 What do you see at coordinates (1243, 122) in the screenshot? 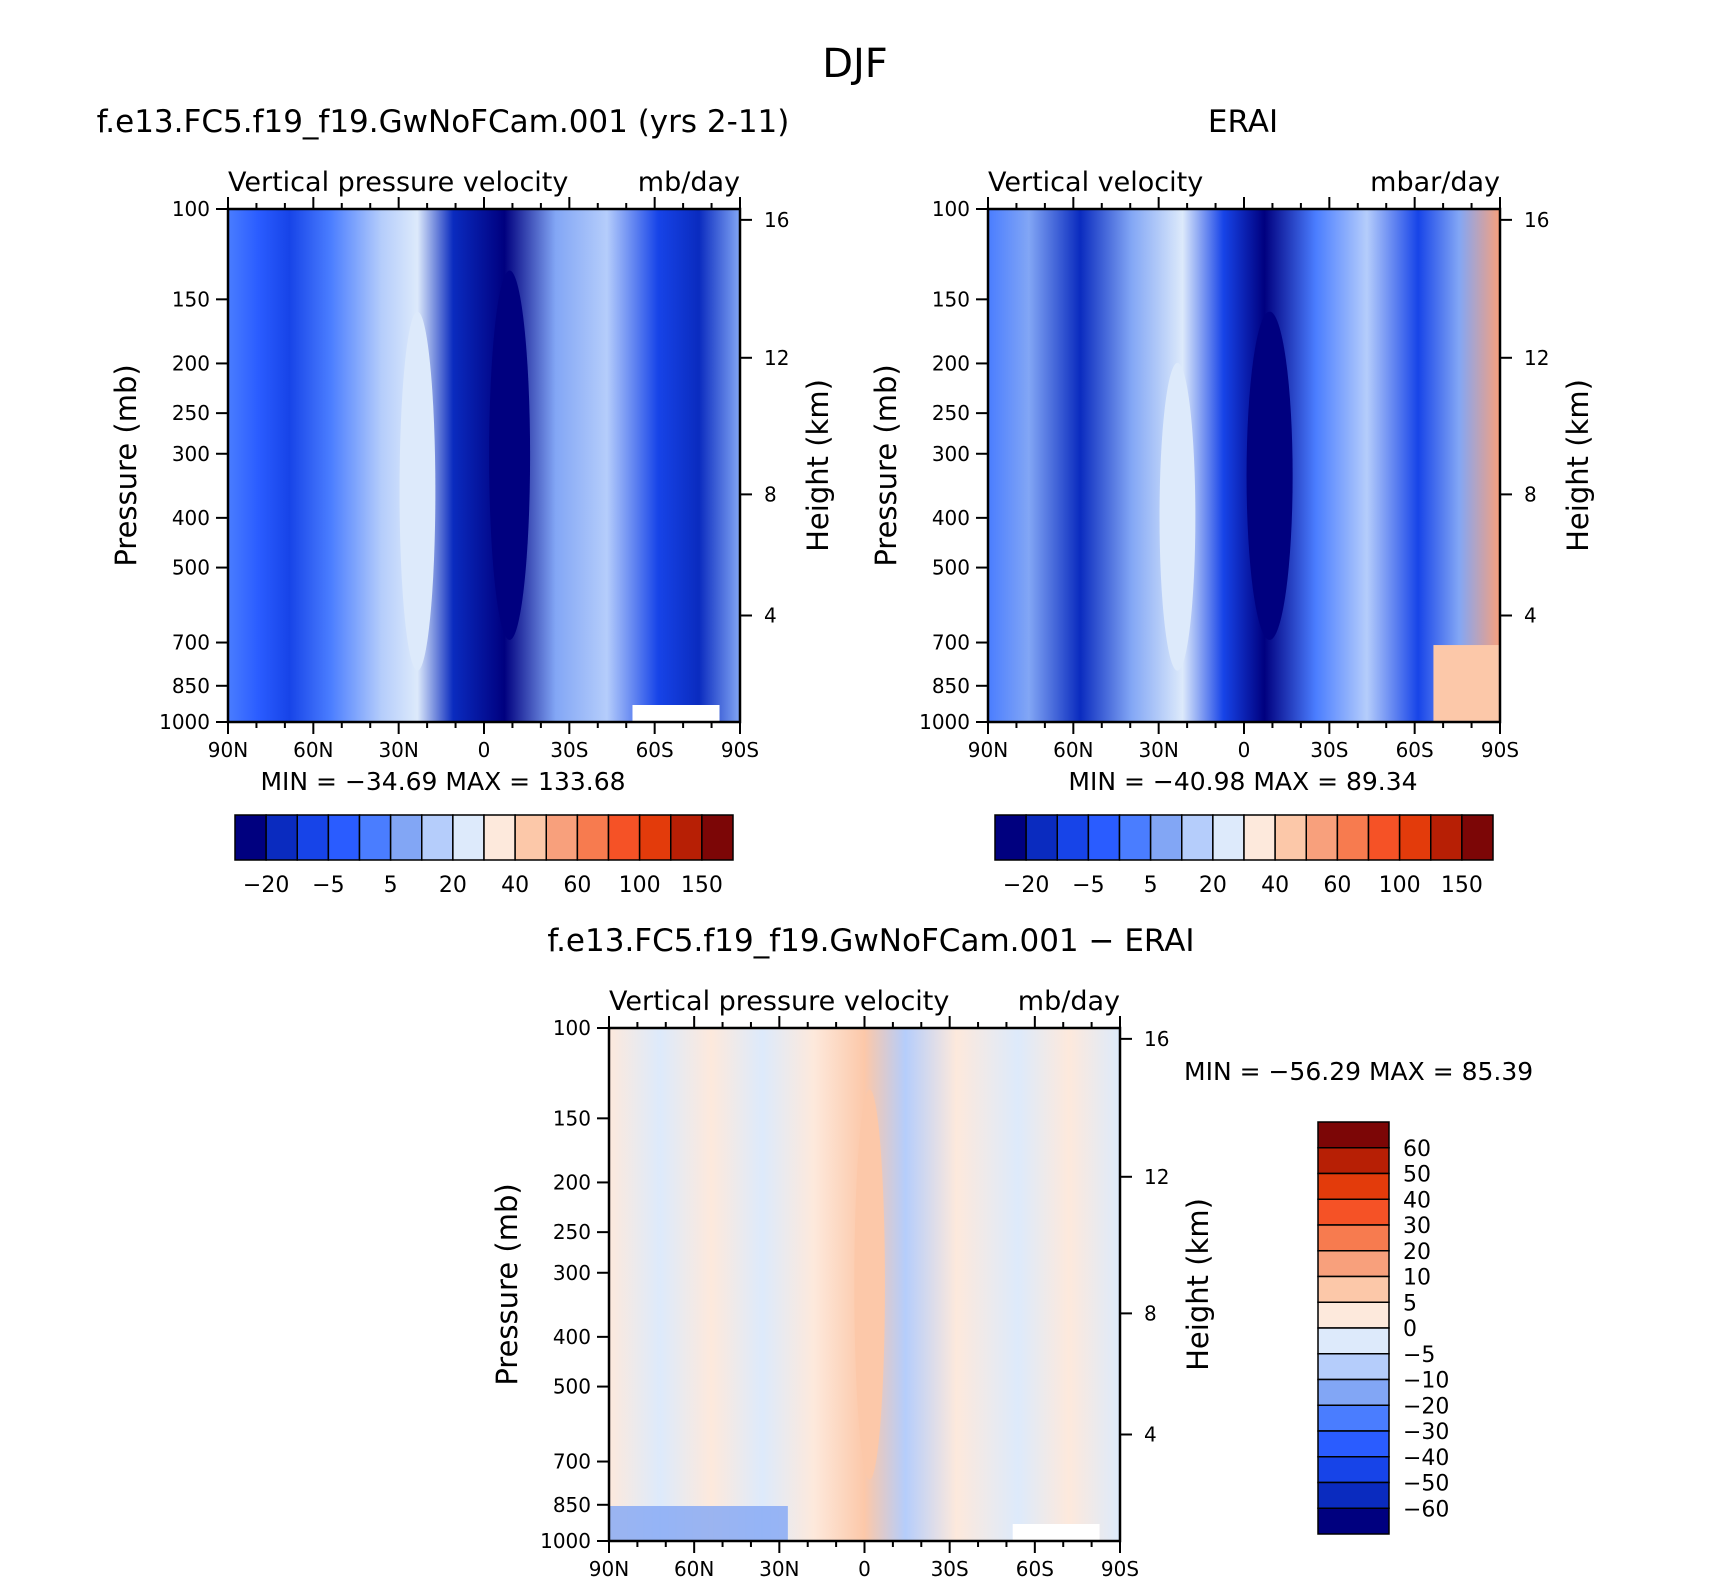
I see `panel-title: ERAI` at bounding box center [1243, 122].